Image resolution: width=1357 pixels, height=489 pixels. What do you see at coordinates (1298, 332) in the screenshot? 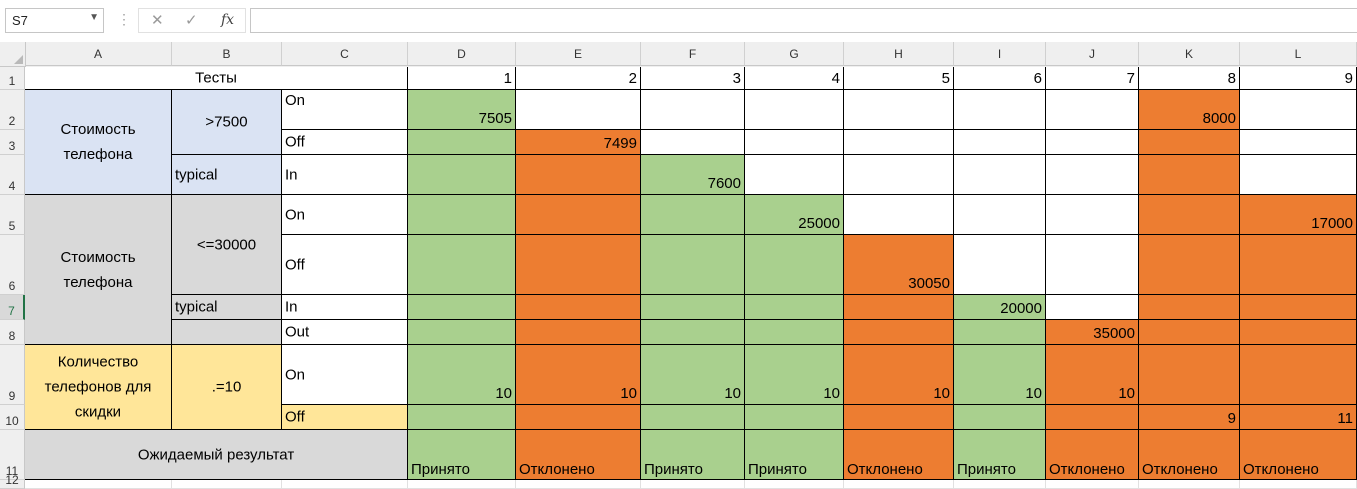
I see `cell-l8` at bounding box center [1298, 332].